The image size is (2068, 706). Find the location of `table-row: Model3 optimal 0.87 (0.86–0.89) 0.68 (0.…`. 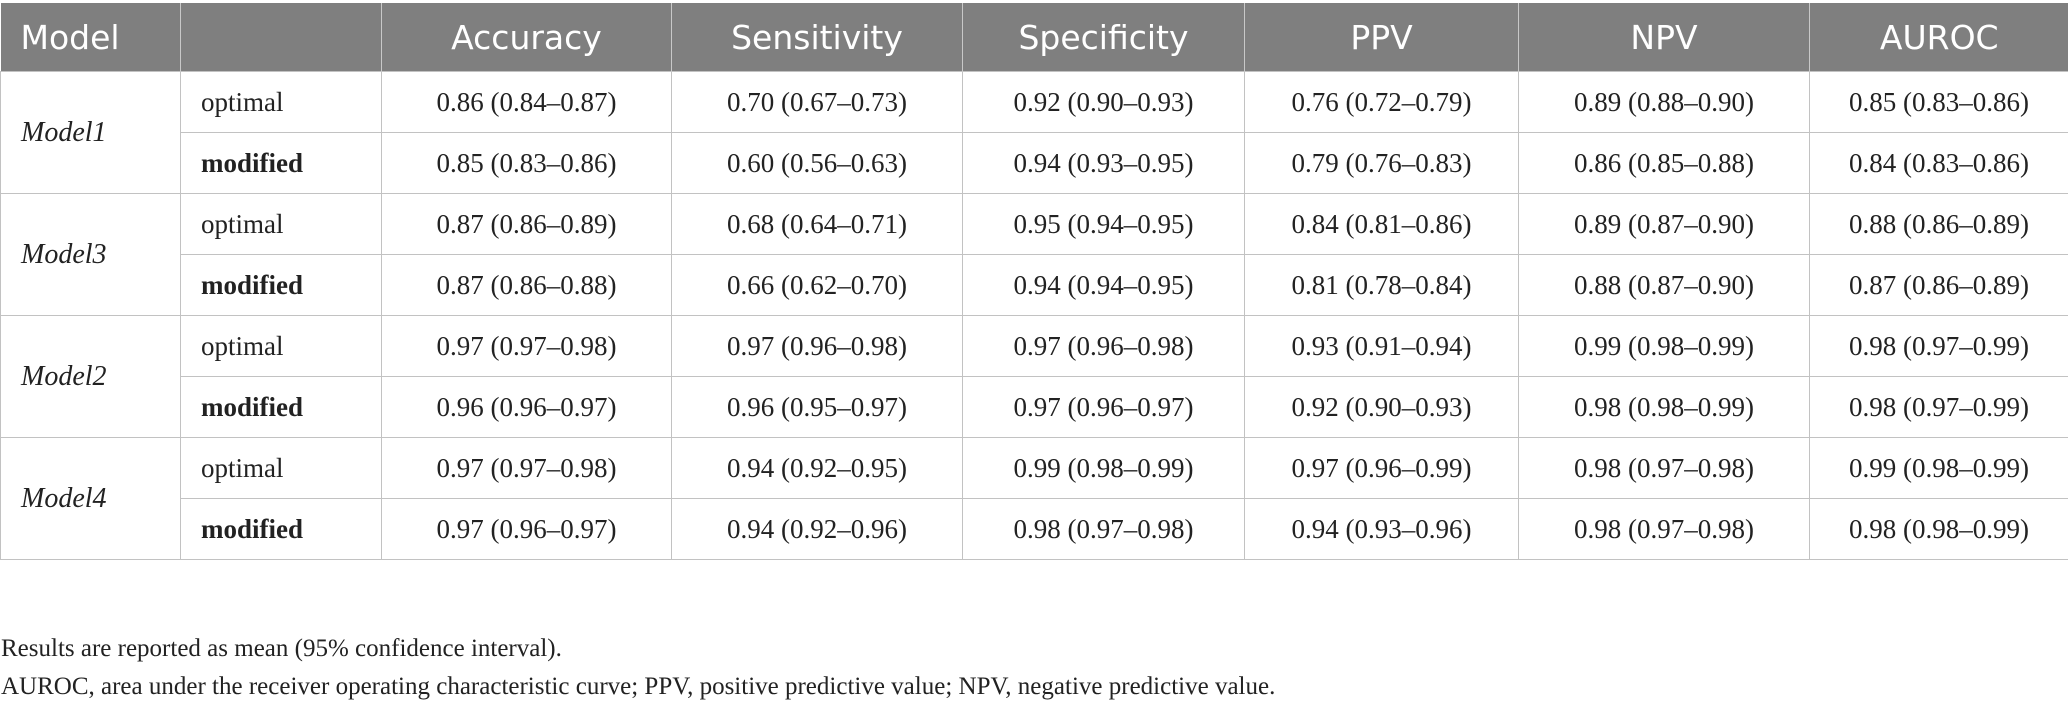

table-row: Model3 optimal 0.87 (0.86–0.89) 0.68 (0.… is located at coordinates (1034, 224).